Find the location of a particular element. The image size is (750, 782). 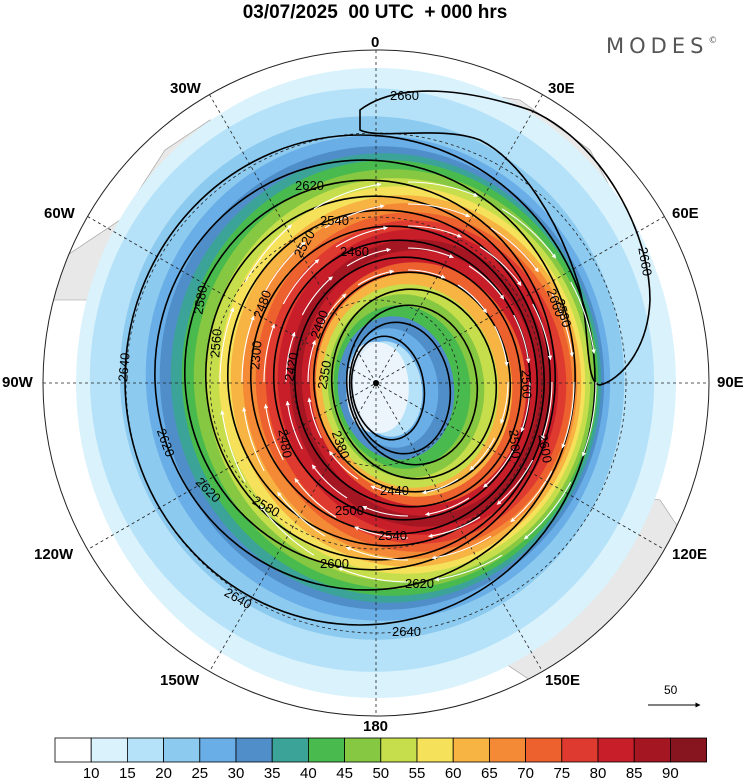

contour-label: 2300 is located at coordinates (255, 355).